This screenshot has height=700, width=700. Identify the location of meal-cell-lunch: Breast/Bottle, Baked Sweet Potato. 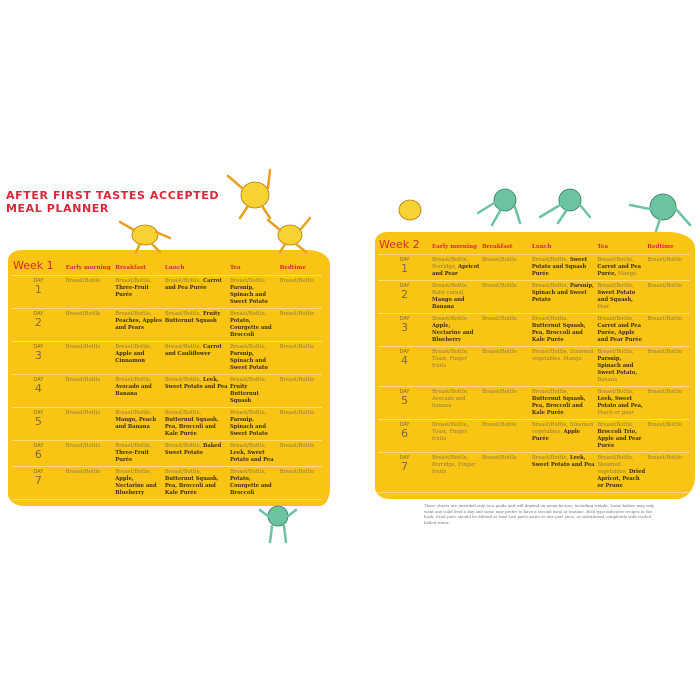
(196, 453).